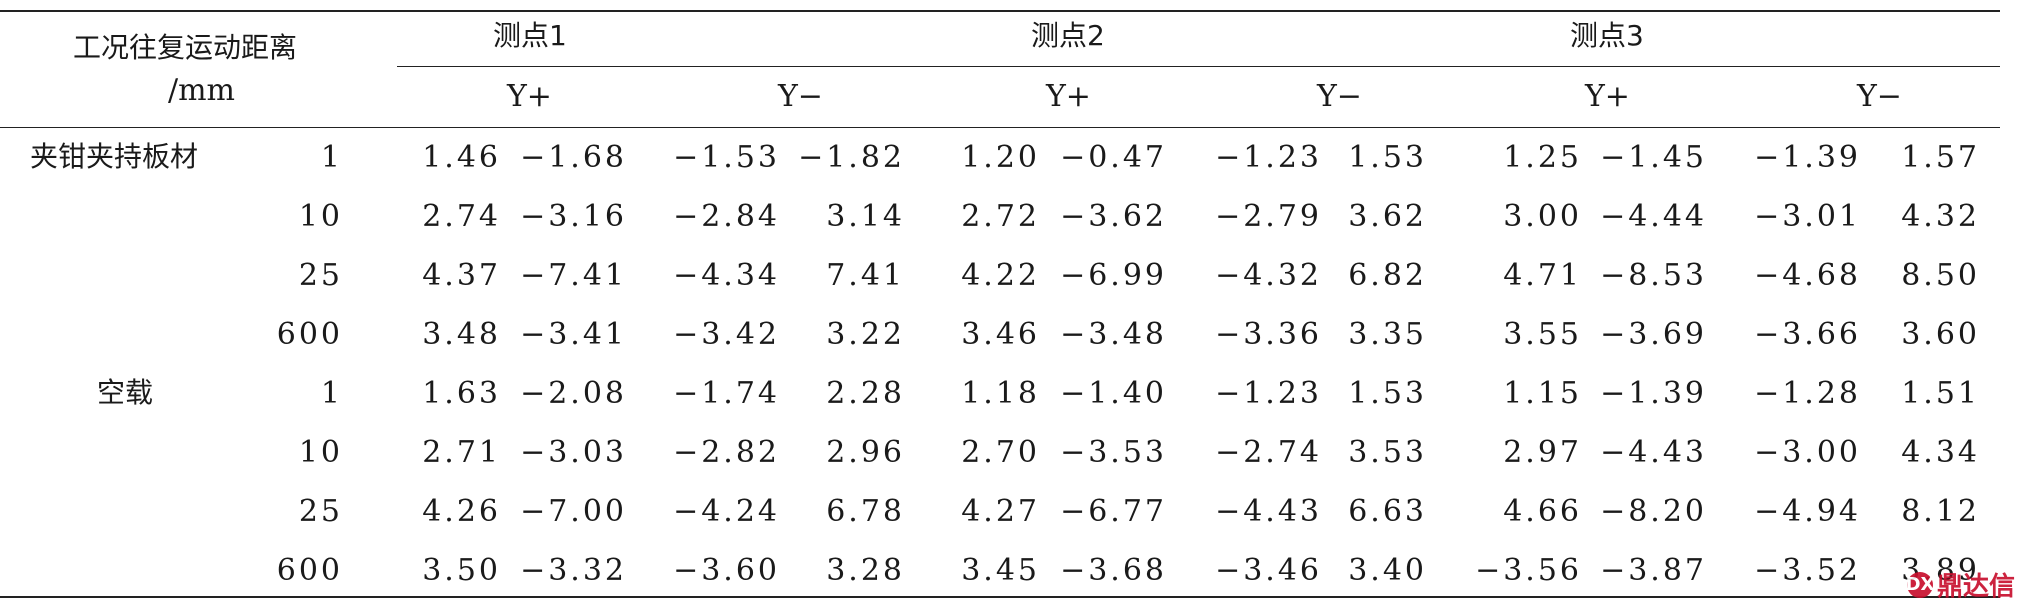 This screenshot has height=607, width=2021. I want to click on value-cell: −3.03, so click(573, 452).